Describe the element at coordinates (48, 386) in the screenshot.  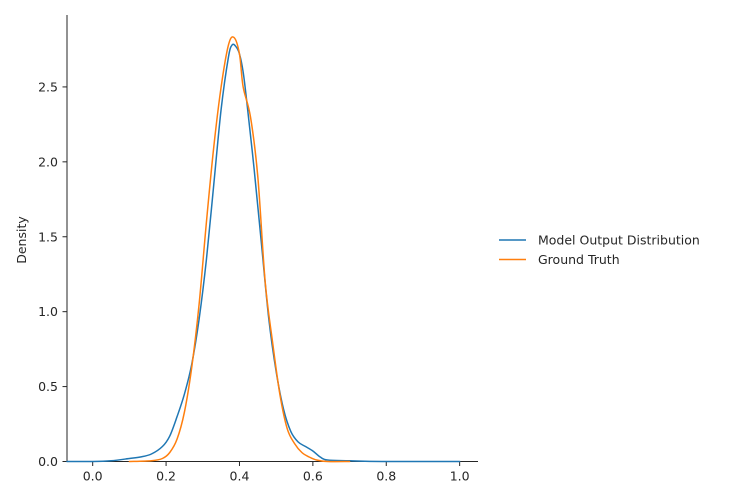
I see `y-tick-label: 0.5` at that location.